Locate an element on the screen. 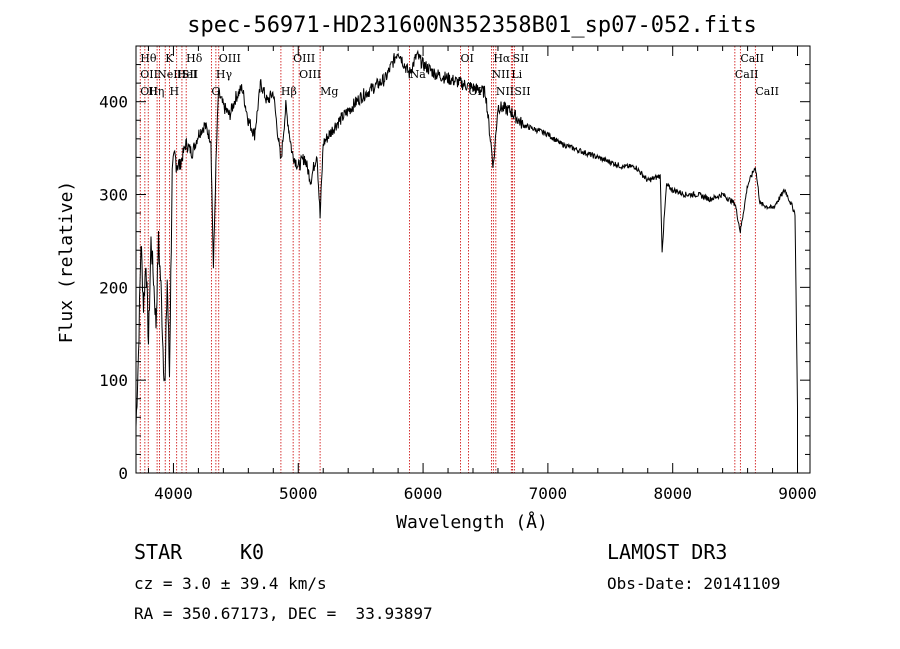 Image resolution: width=900 pixels, height=649 pixels. redshift-readout: cz = 3.0 ± 39.4 km/s is located at coordinates (230, 583).